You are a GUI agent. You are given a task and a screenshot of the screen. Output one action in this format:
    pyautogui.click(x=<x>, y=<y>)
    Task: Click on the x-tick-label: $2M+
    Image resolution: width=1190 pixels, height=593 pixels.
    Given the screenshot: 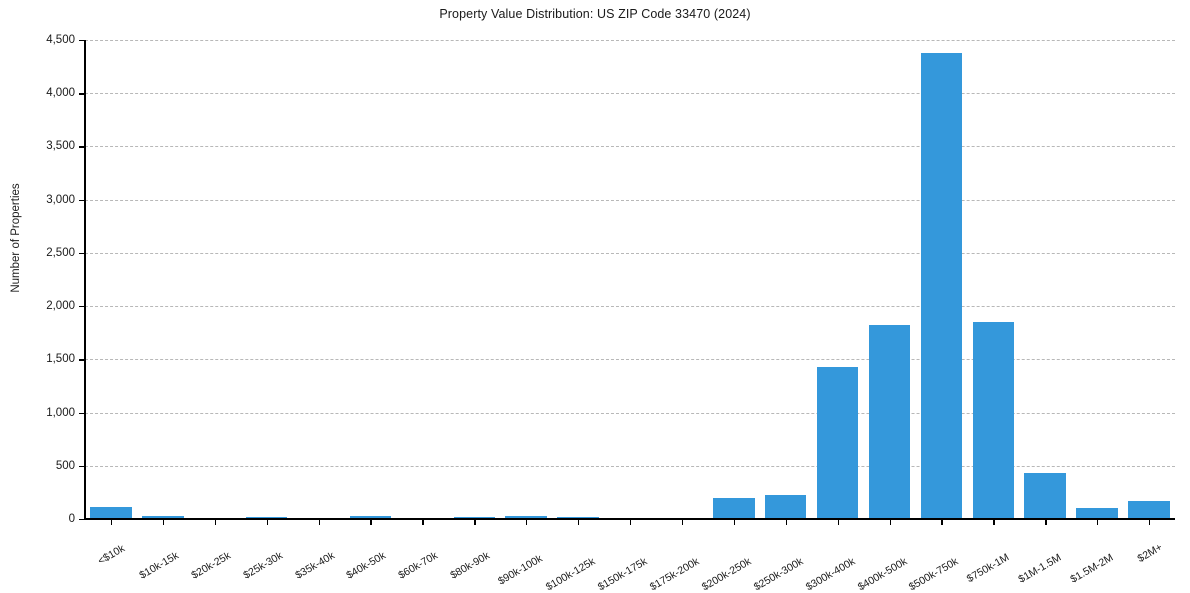 What is the action you would take?
    pyautogui.click(x=1162, y=546)
    